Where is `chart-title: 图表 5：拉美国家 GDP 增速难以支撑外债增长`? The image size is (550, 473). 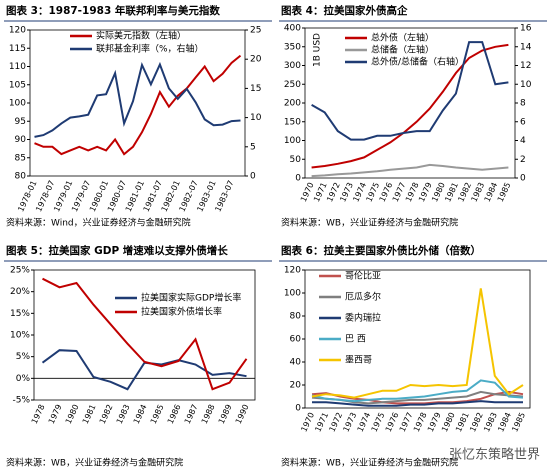
chart-title: 图表 5：拉美国家 GDP 增速难以支撑外债增长 is located at coordinates (117, 250).